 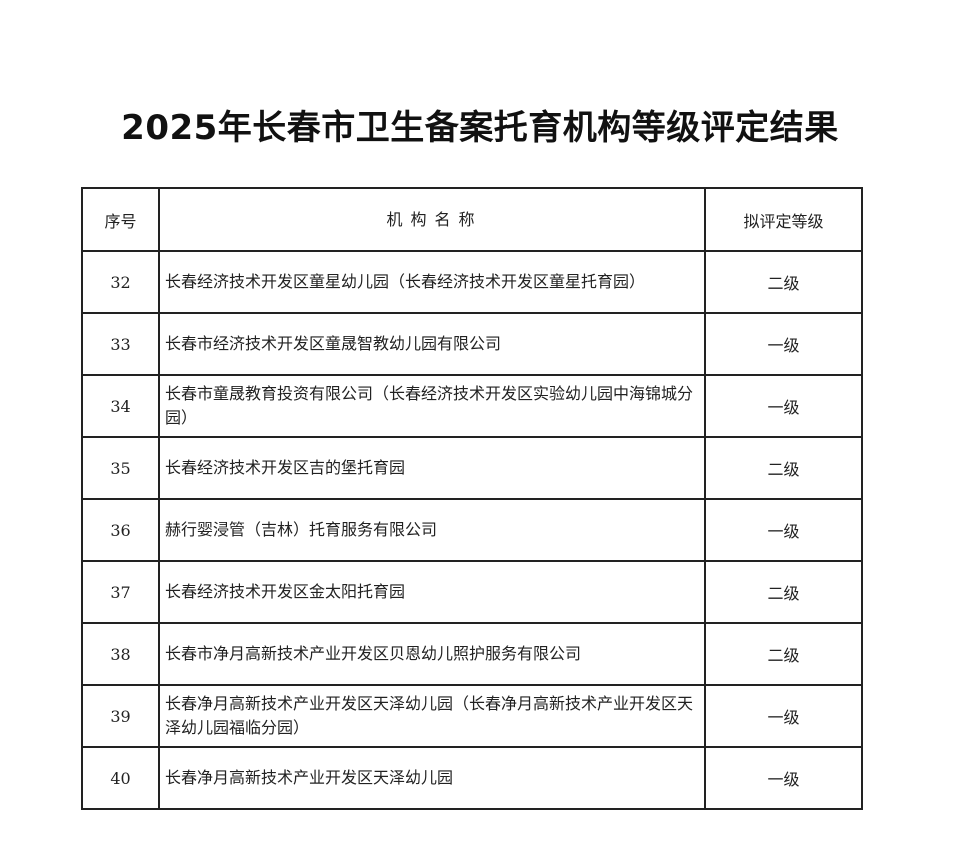 I want to click on page-title: 2025年长春市卫生备案托育机构等级评定结果, so click(x=480, y=128).